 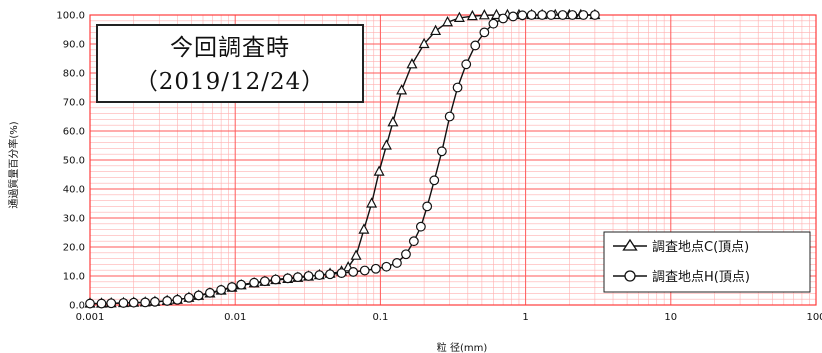 What do you see at coordinates (700, 247) in the screenshot?
I see `legend-label-c: 調査地点C(頂点)` at bounding box center [700, 247].